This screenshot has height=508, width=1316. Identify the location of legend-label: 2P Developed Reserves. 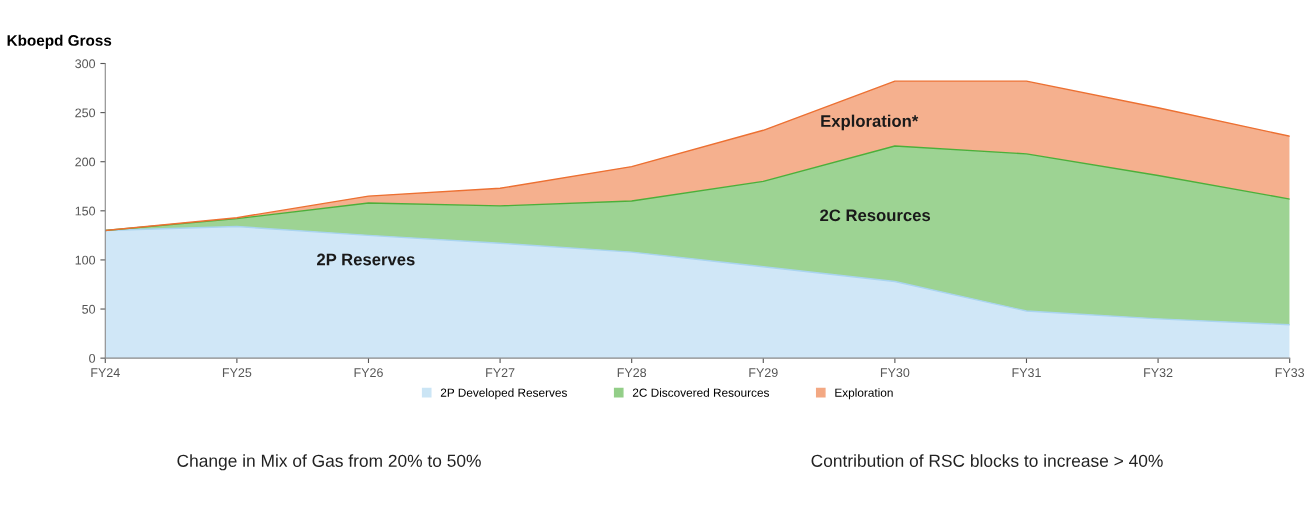
(503, 394).